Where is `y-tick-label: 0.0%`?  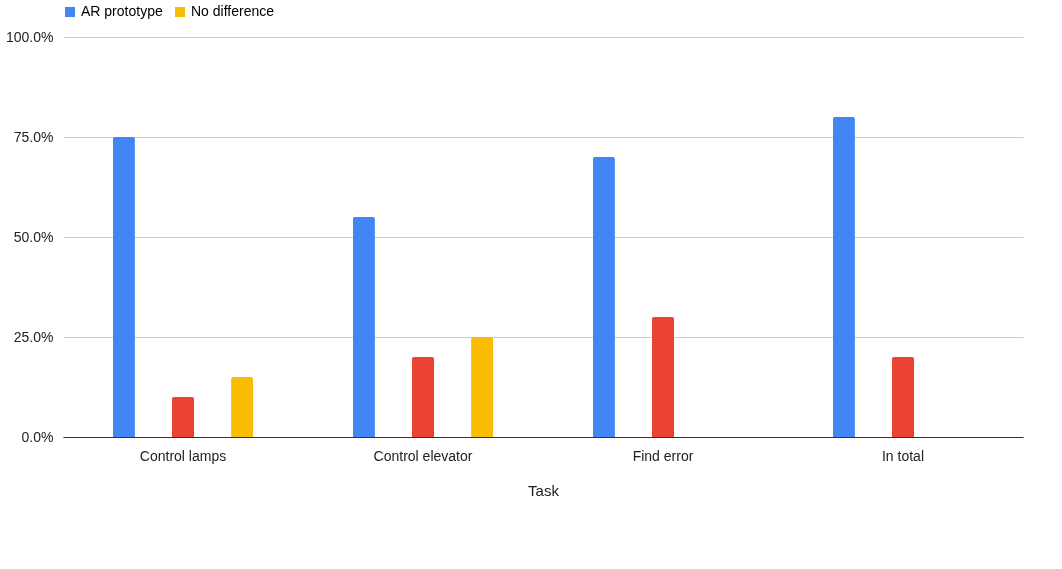 y-tick-label: 0.0% is located at coordinates (37, 436).